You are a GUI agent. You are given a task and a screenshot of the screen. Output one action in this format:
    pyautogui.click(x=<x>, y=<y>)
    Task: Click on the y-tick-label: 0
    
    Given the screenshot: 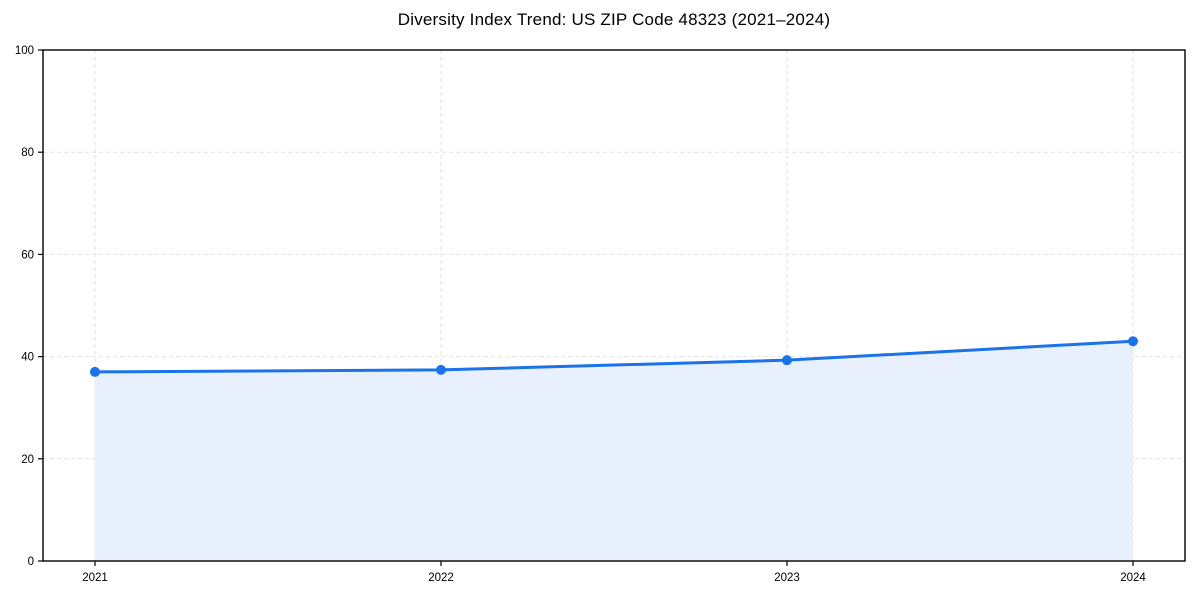 What is the action you would take?
    pyautogui.click(x=31, y=562)
    